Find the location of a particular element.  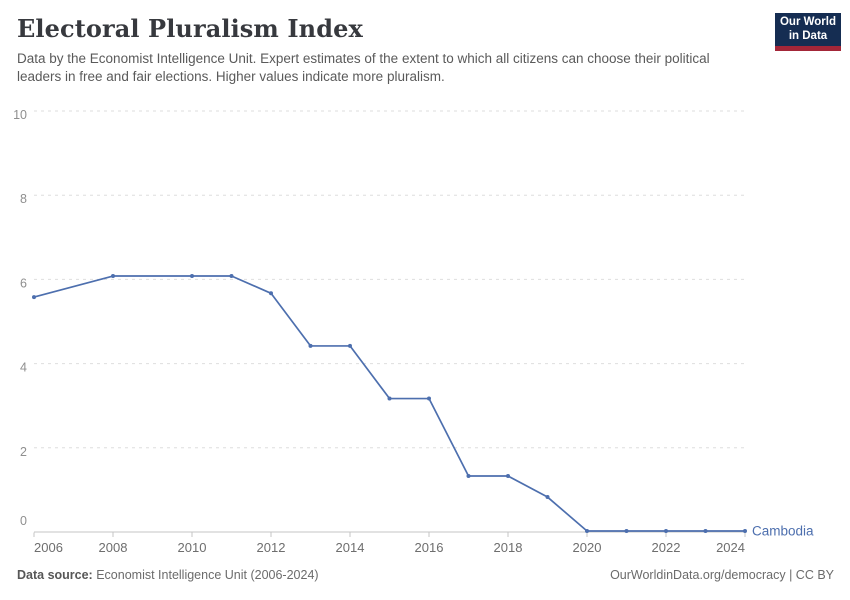

data-point-2022 is located at coordinates (666, 531).